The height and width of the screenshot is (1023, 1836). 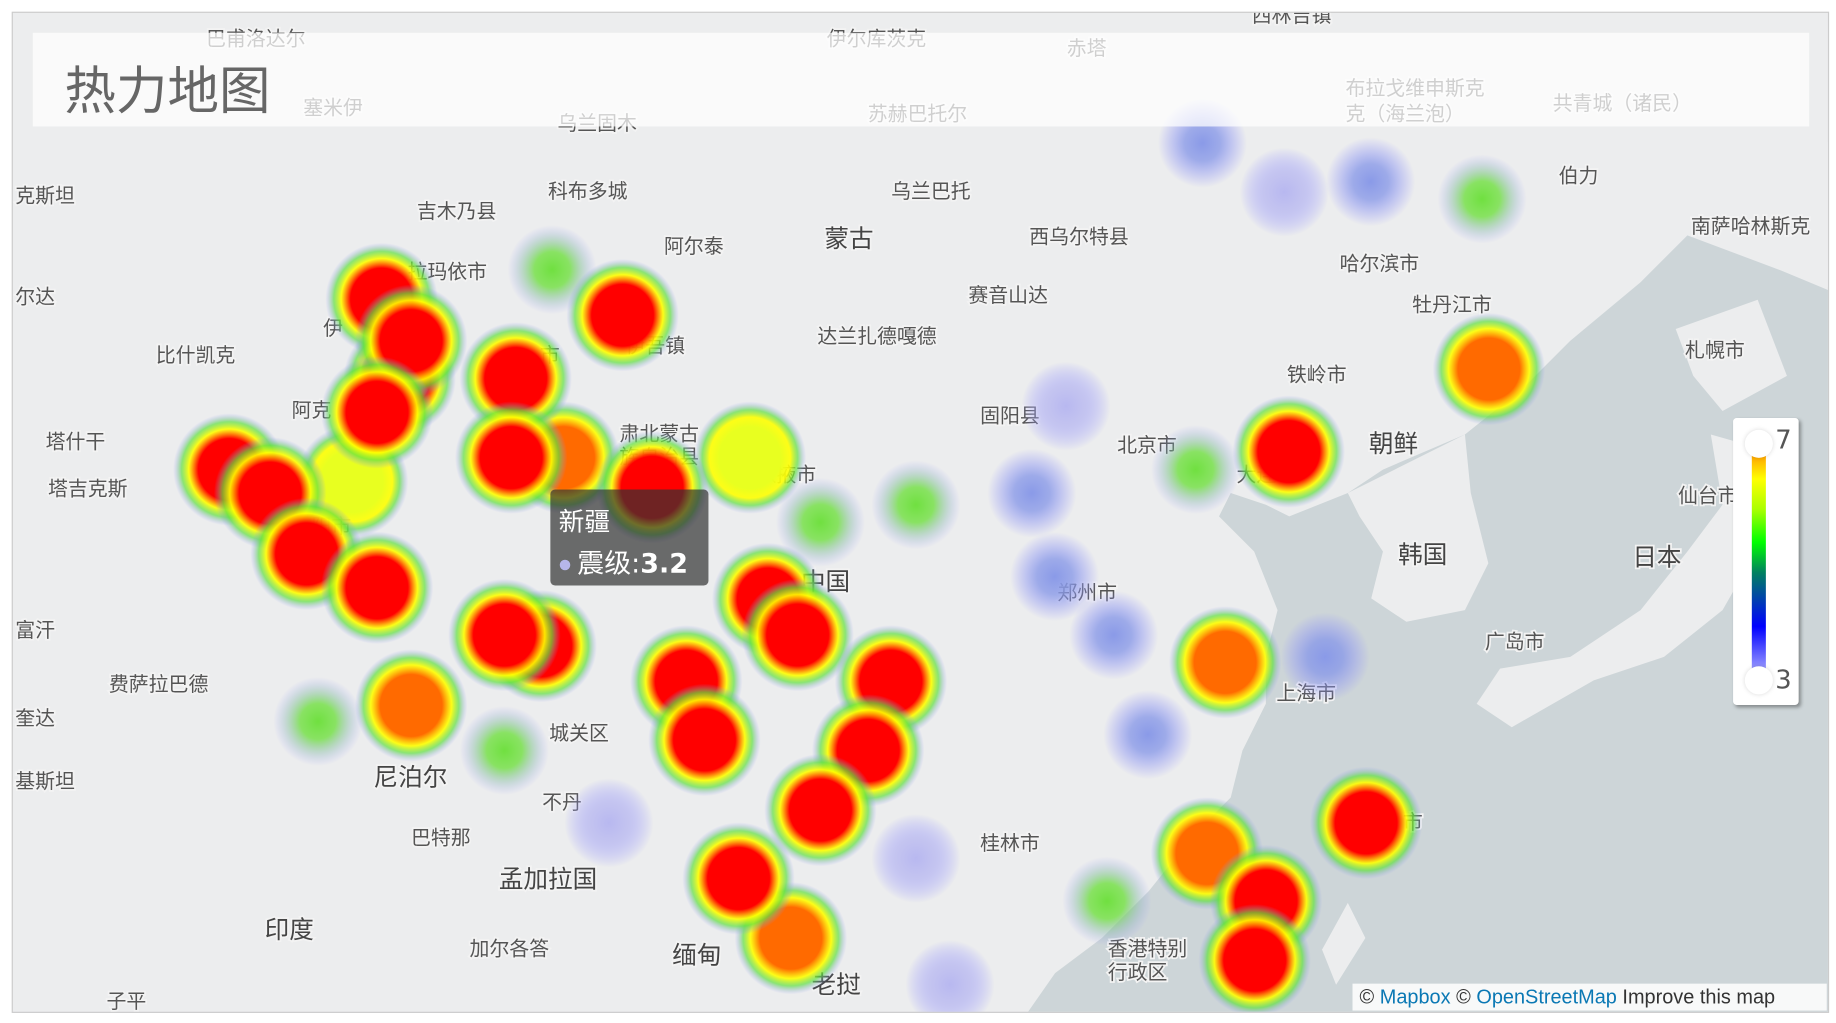 I want to click on map-label: 广岛市, so click(x=1515, y=642).